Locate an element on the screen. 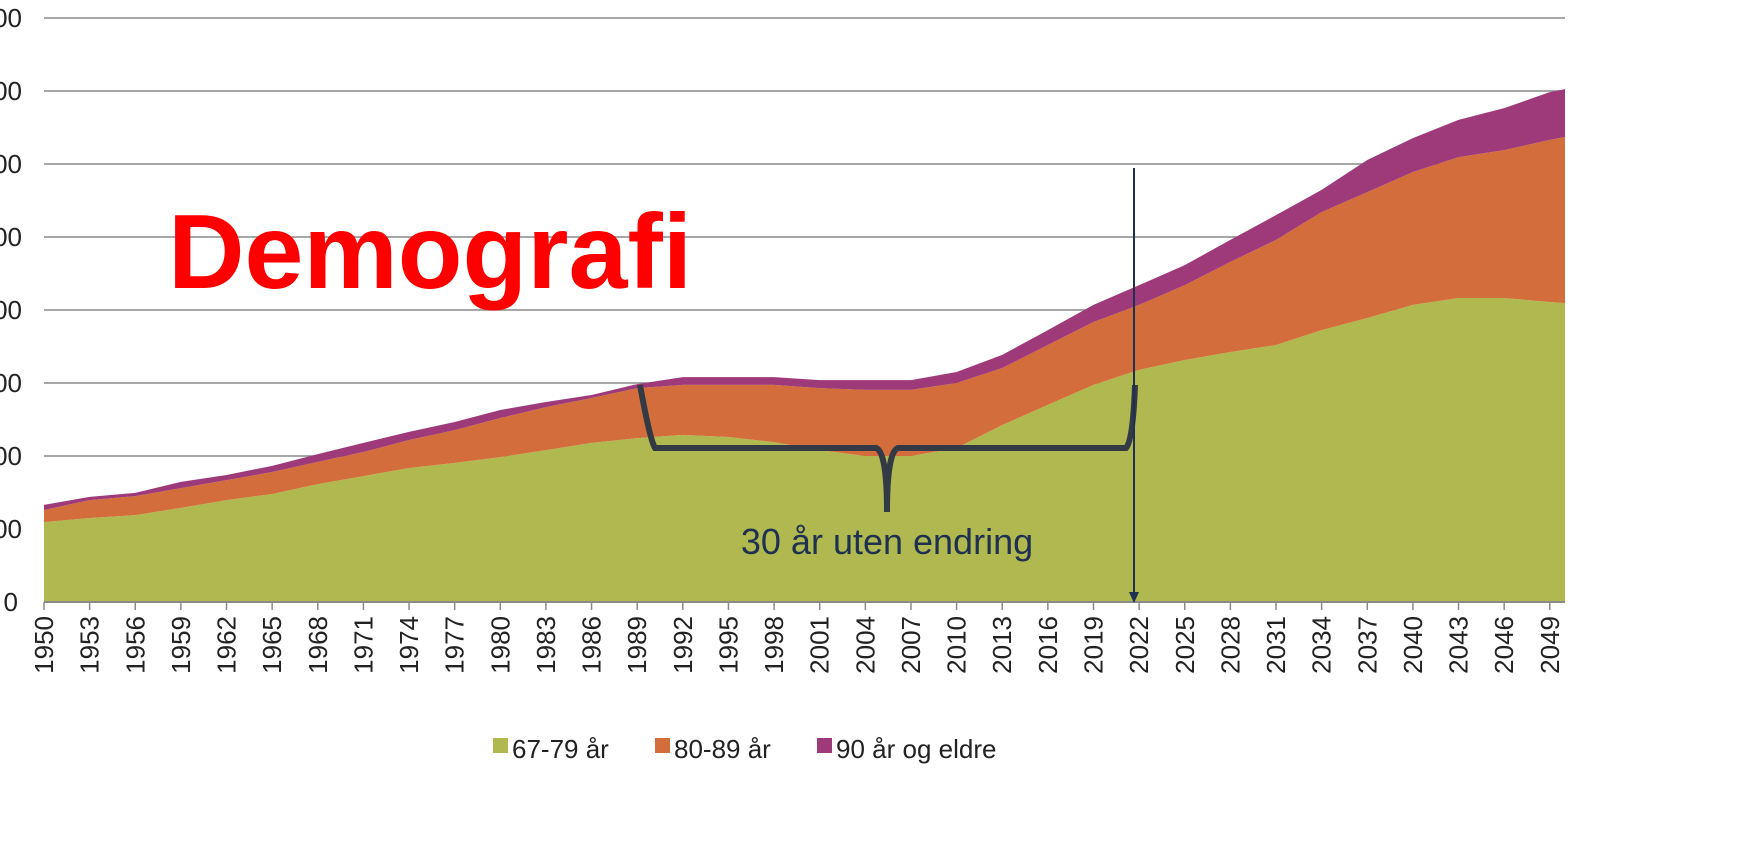 The image size is (1749, 854). x-tick-label: 2049 is located at coordinates (1550, 645).